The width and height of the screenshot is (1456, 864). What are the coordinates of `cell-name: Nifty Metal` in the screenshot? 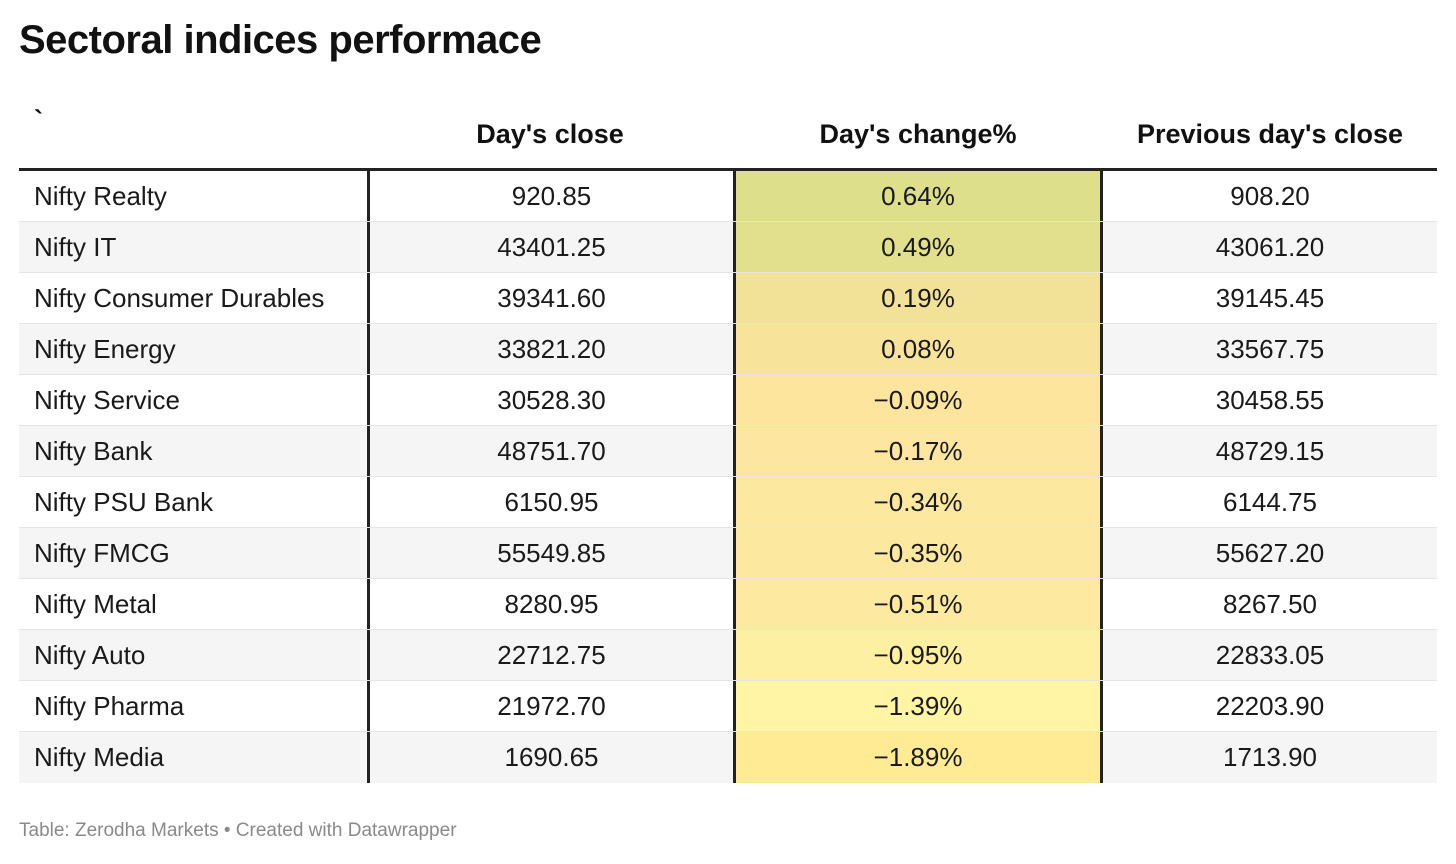 It's located at (95, 603).